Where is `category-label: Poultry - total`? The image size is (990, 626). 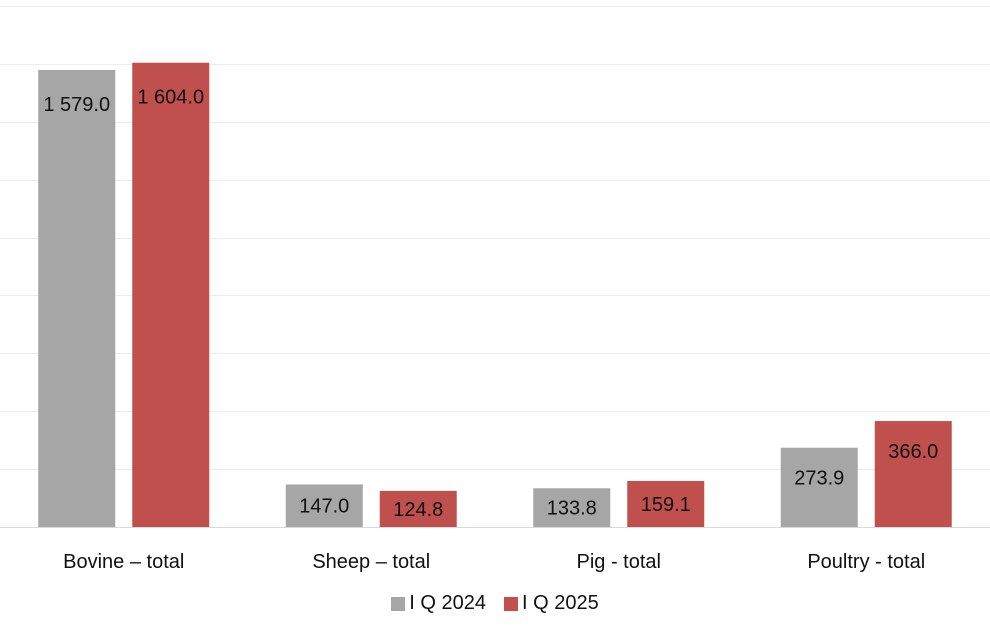
category-label: Poultry - total is located at coordinates (866, 562).